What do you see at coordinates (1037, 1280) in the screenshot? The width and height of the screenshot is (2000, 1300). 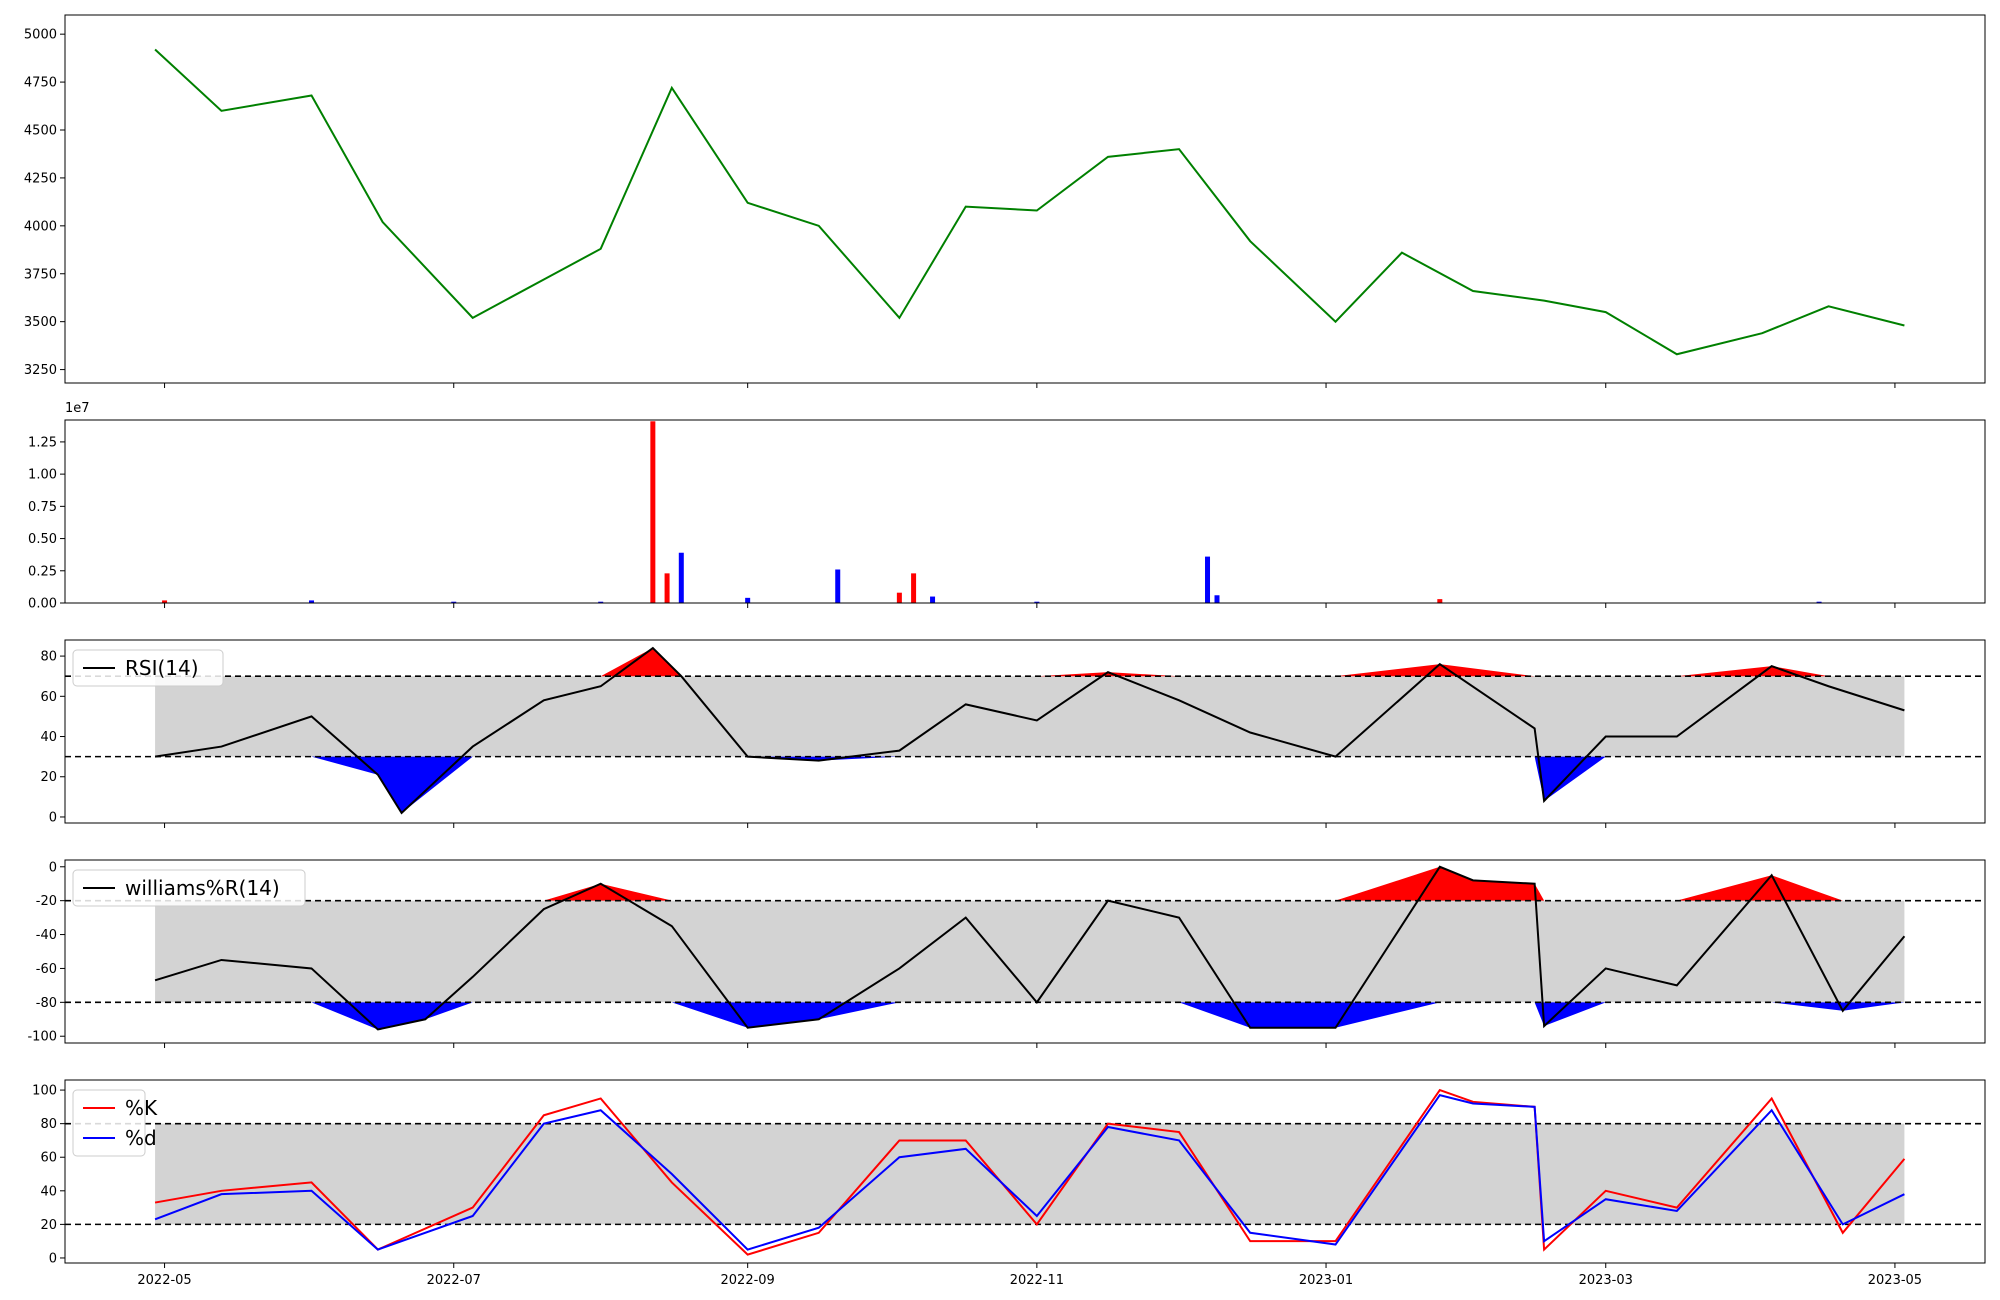 I see `x-tick-label: 2022-11` at bounding box center [1037, 1280].